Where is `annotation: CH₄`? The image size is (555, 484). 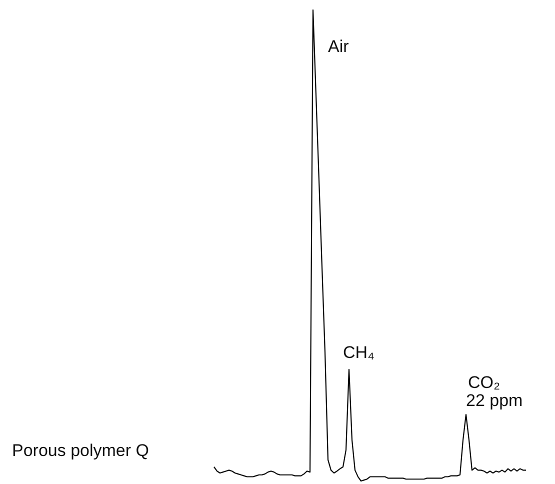
annotation: CH₄ is located at coordinates (359, 352).